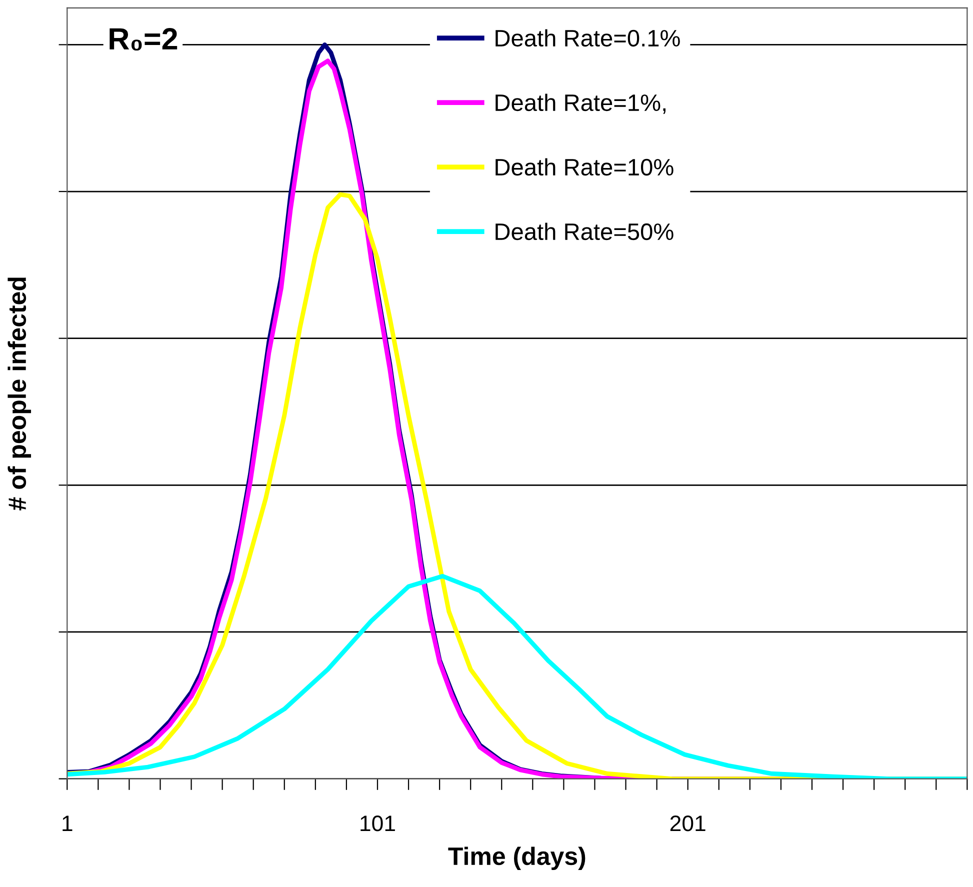 Image resolution: width=973 pixels, height=887 pixels. I want to click on legend-label: Death Rate=0.1%, so click(588, 38).